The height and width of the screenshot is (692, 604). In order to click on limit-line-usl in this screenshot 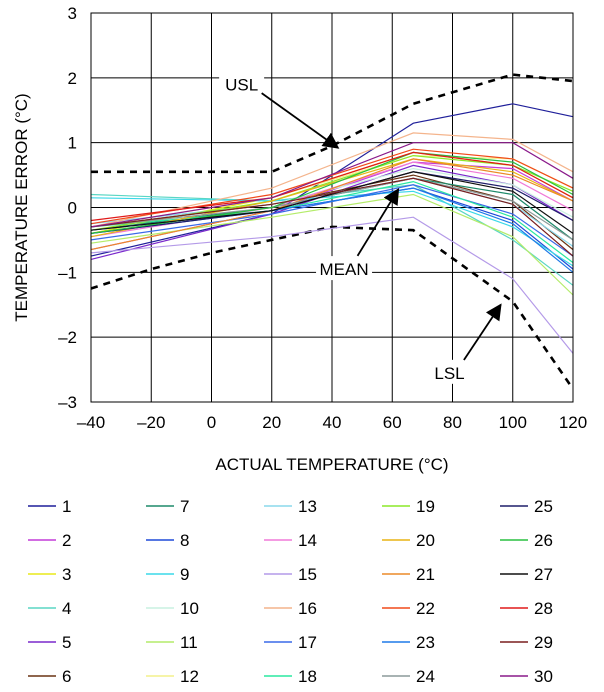, I will do `click(332, 123)`.